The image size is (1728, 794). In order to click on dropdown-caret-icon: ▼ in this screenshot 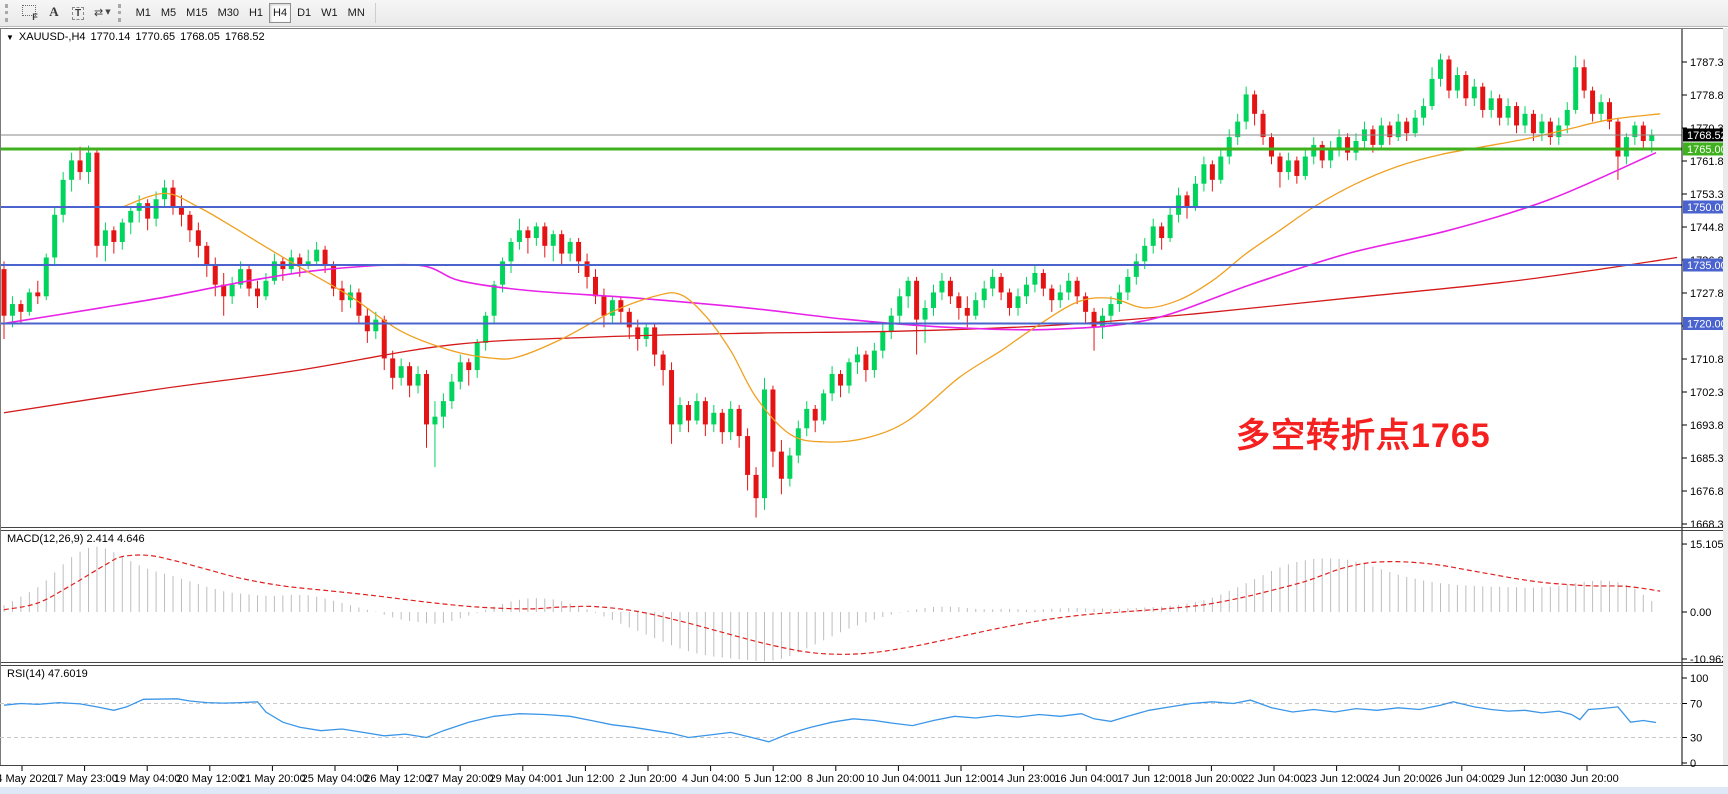, I will do `click(108, 11)`.